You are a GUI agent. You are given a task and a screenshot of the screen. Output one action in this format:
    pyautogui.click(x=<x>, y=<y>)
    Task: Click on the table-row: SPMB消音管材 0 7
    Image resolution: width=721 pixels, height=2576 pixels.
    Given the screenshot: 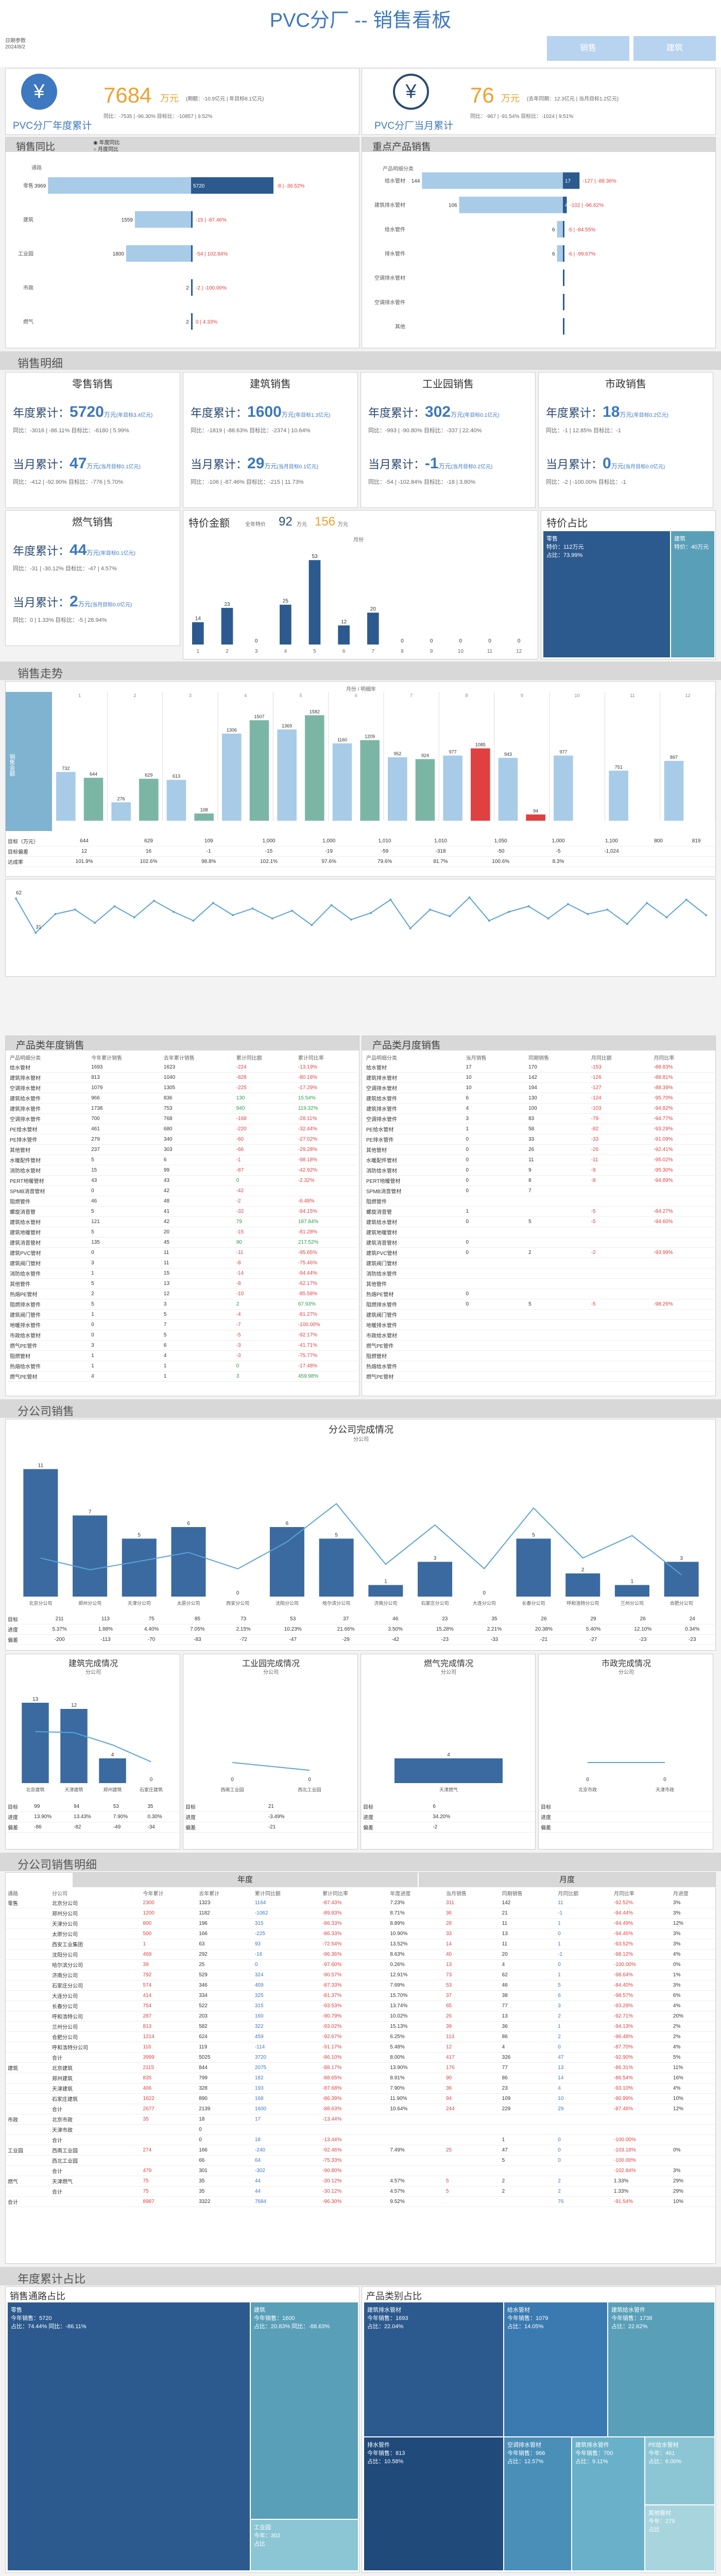 What is the action you would take?
    pyautogui.click(x=539, y=1190)
    